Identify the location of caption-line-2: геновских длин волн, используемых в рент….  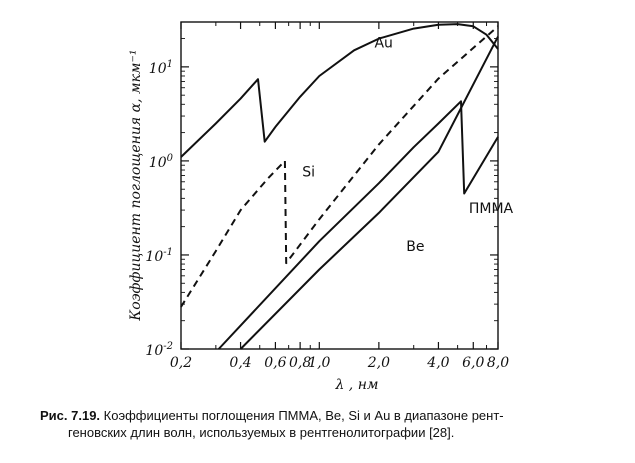
(261, 432).